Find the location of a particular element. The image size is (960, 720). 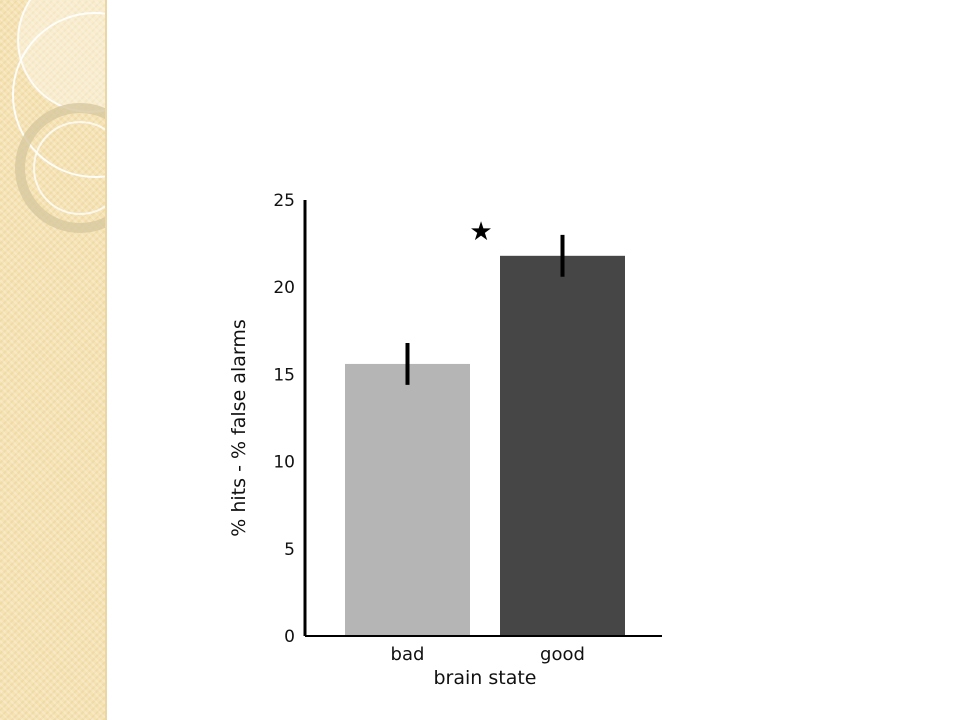

x-category-label: good is located at coordinates (562, 654).